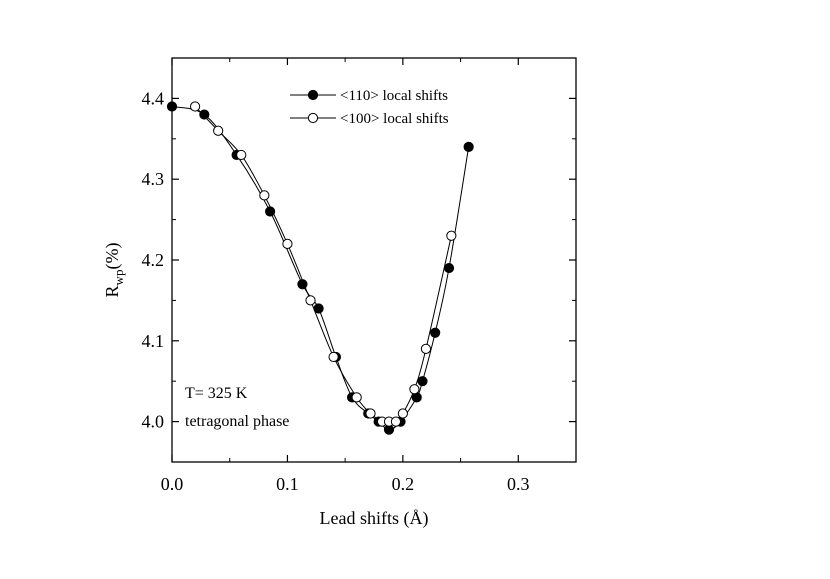 This screenshot has width=830, height=579. I want to click on x-tick-label: 0.0, so click(172, 484).